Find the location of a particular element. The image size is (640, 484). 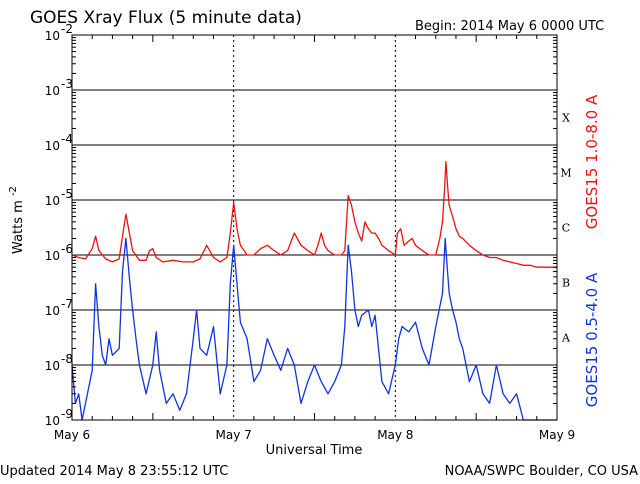

y-tick-exponent: -3 is located at coordinates (67, 84).